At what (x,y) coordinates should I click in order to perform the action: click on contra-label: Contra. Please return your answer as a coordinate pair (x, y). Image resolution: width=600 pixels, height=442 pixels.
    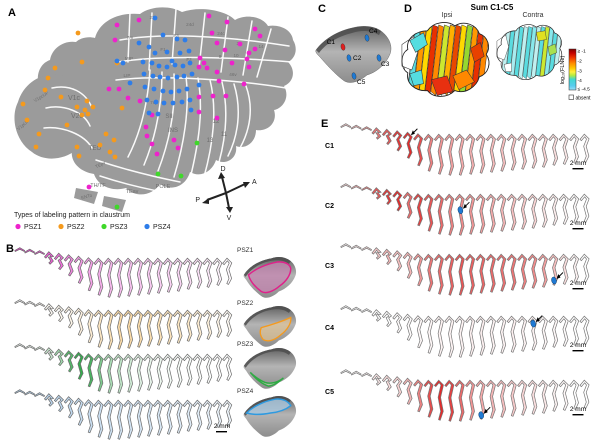
    Looking at the image, I should click on (532, 15).